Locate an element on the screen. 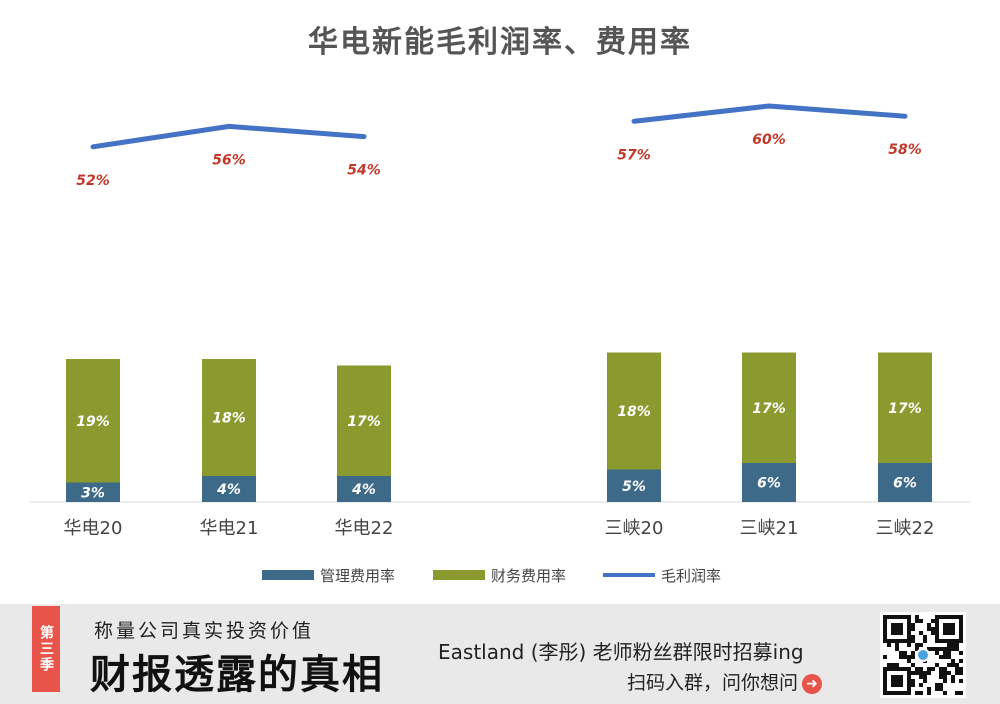  bar-fin-label-1: 18% is located at coordinates (229, 419).